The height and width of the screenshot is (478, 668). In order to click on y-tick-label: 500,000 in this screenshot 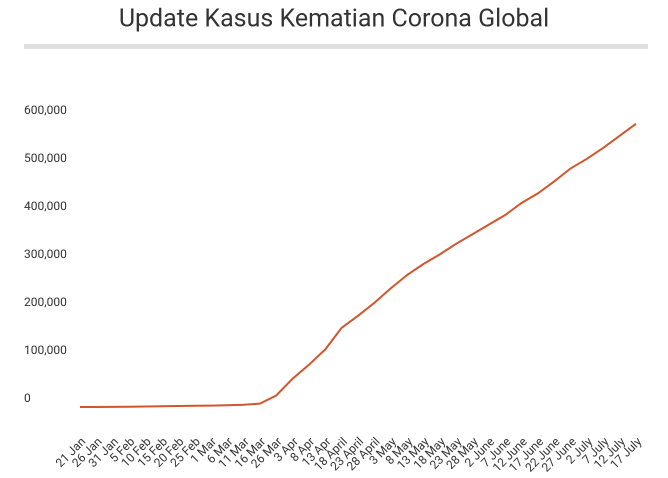, I will do `click(45, 158)`.